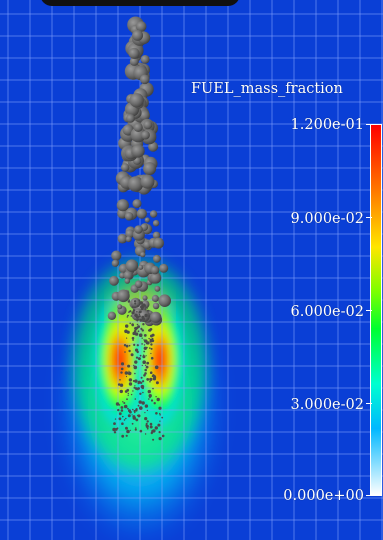 The height and width of the screenshot is (540, 383). What do you see at coordinates (327, 125) in the screenshot?
I see `legend-tick-label: 1.200e-01` at bounding box center [327, 125].